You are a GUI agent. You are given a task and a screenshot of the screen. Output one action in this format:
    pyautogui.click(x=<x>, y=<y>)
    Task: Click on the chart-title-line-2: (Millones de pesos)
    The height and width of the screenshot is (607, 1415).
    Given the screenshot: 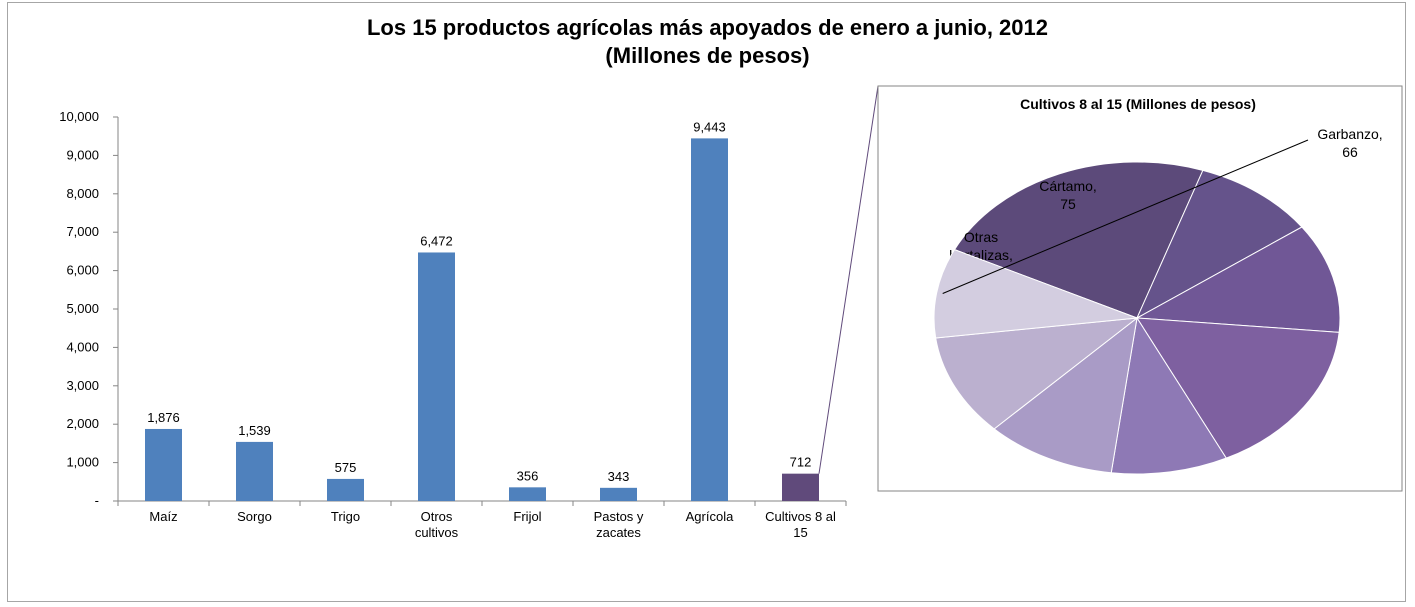 What is the action you would take?
    pyautogui.click(x=707, y=55)
    